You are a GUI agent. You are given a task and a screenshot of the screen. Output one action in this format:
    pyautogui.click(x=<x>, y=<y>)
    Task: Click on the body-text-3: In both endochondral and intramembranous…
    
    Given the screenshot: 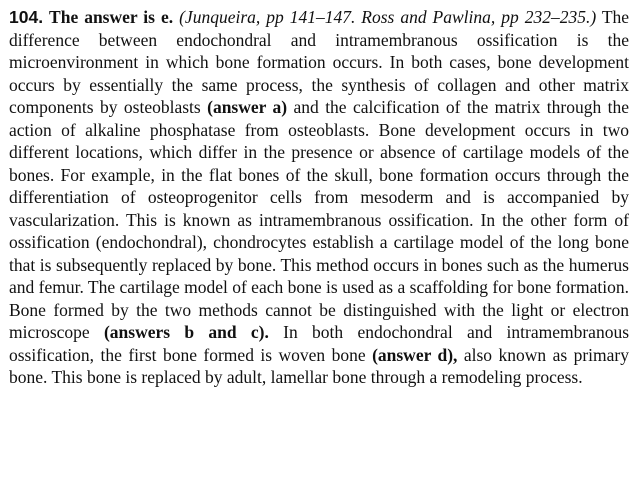 What is the action you would take?
    pyautogui.click(x=319, y=343)
    